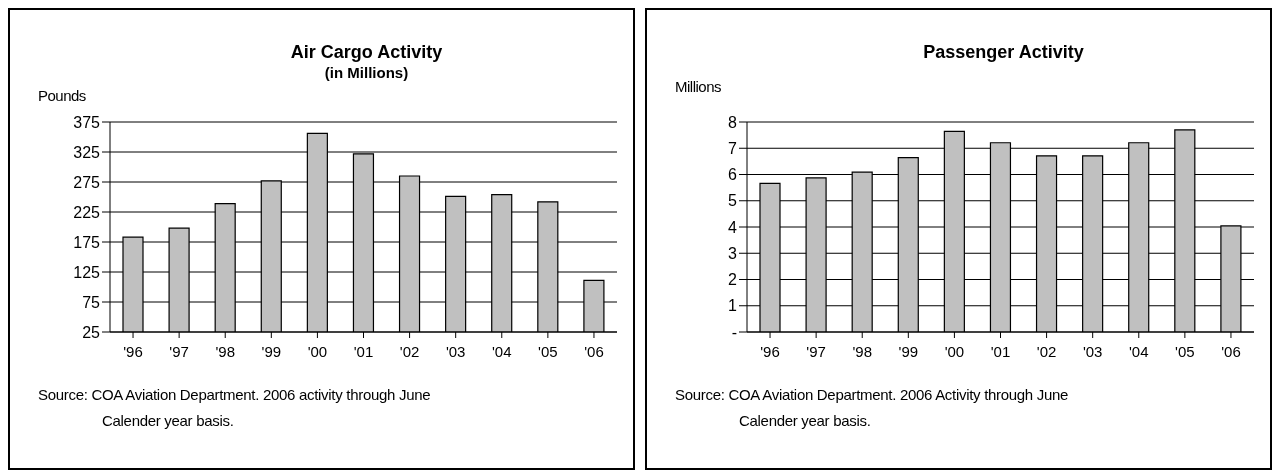 The image size is (1281, 472). What do you see at coordinates (366, 52) in the screenshot?
I see `chart-title: Air Cargo Activity` at bounding box center [366, 52].